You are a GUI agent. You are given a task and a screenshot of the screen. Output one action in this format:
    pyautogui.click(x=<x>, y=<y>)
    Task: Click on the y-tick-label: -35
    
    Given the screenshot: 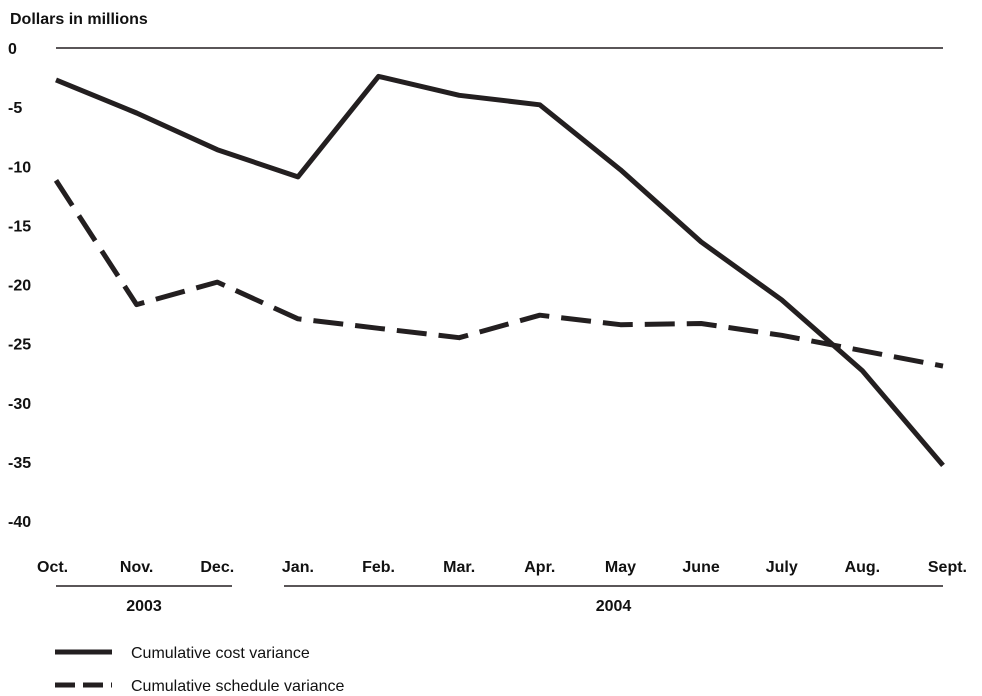 What is the action you would take?
    pyautogui.click(x=19, y=463)
    